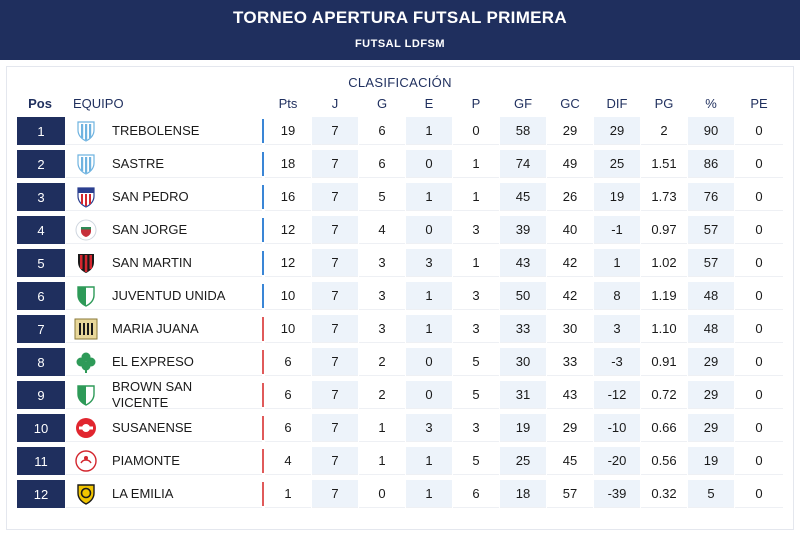 The image size is (800, 550). What do you see at coordinates (164, 164) in the screenshot?
I see `team-cell: SASTRE` at bounding box center [164, 164].